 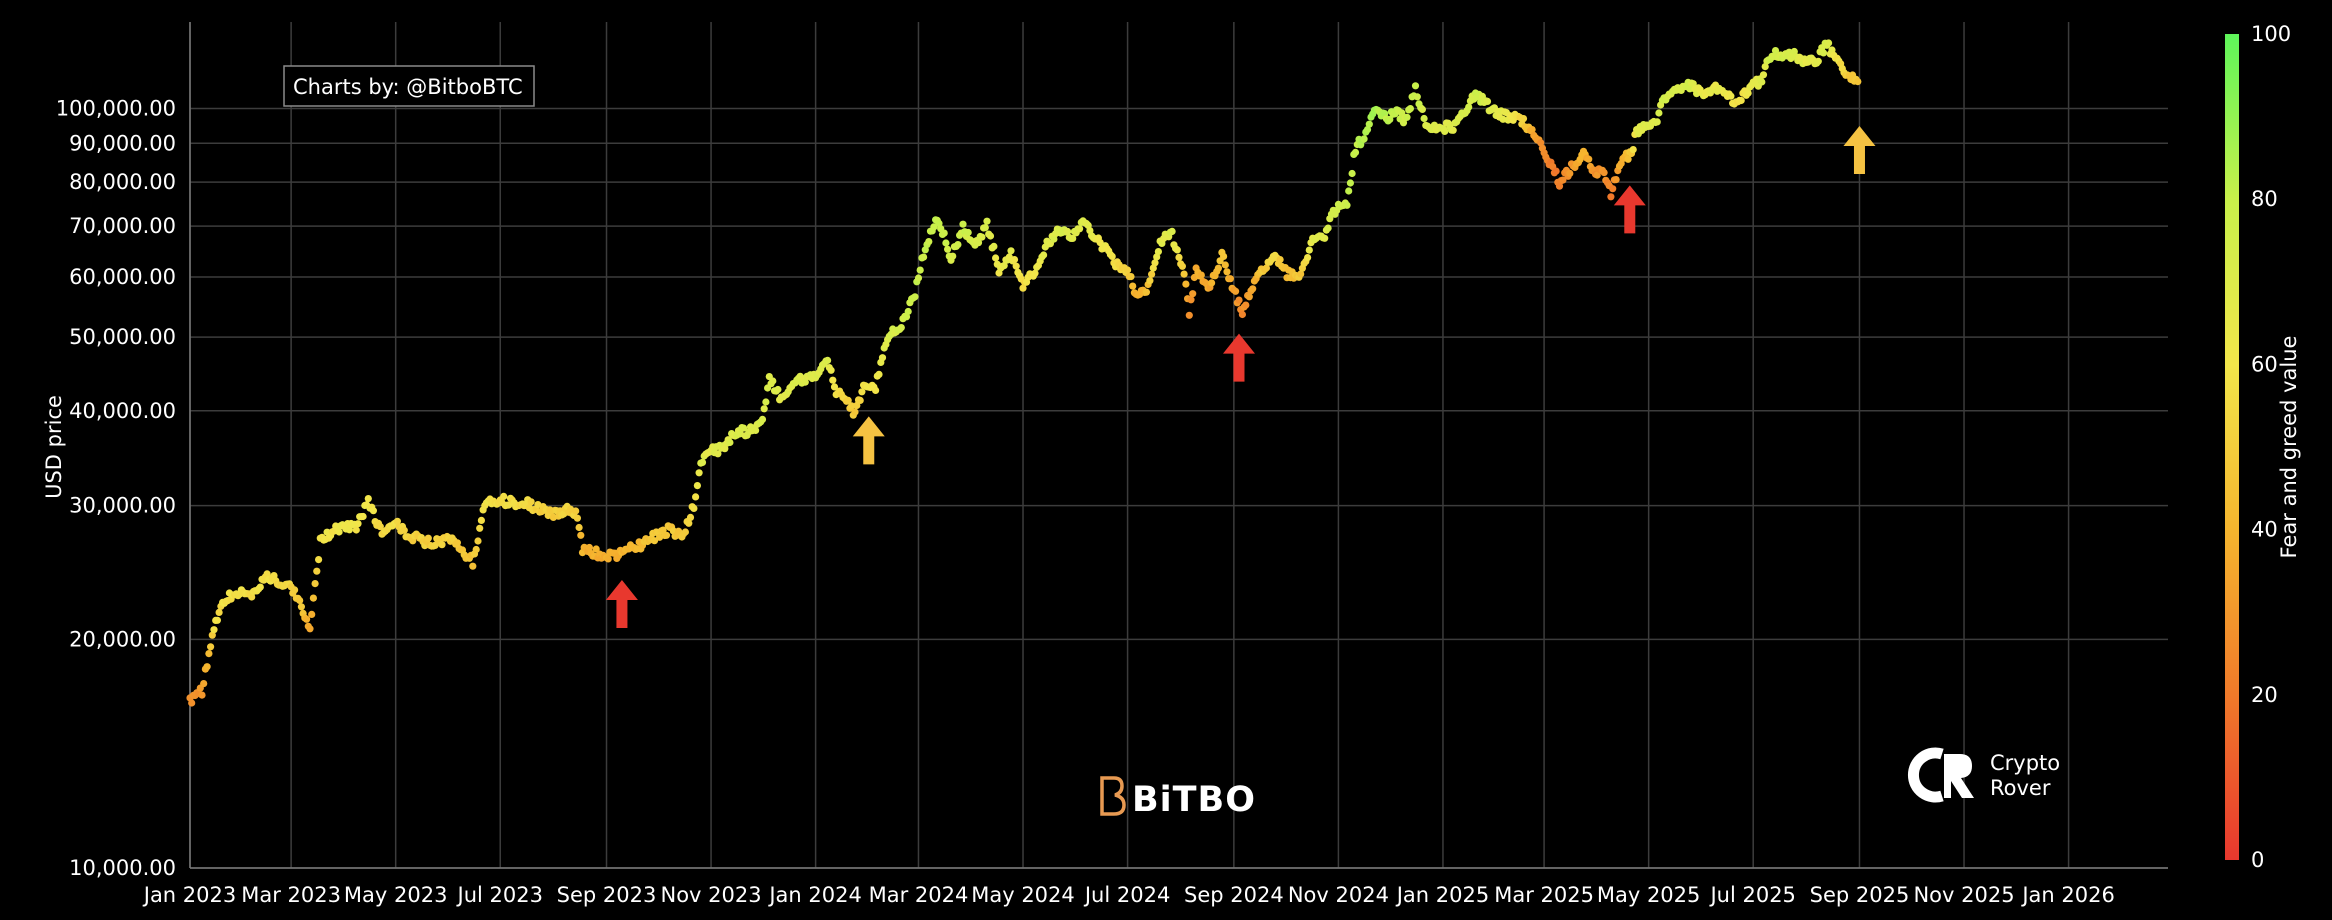 I want to click on y-tick-label: 10,000.00, so click(x=122, y=868).